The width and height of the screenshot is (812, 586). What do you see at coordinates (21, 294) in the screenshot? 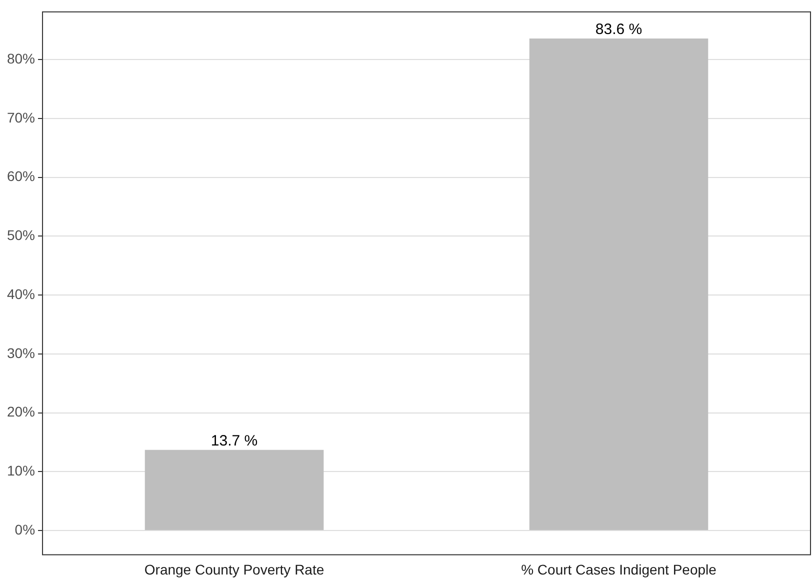
I see `y-tick-label: 40%` at bounding box center [21, 294].